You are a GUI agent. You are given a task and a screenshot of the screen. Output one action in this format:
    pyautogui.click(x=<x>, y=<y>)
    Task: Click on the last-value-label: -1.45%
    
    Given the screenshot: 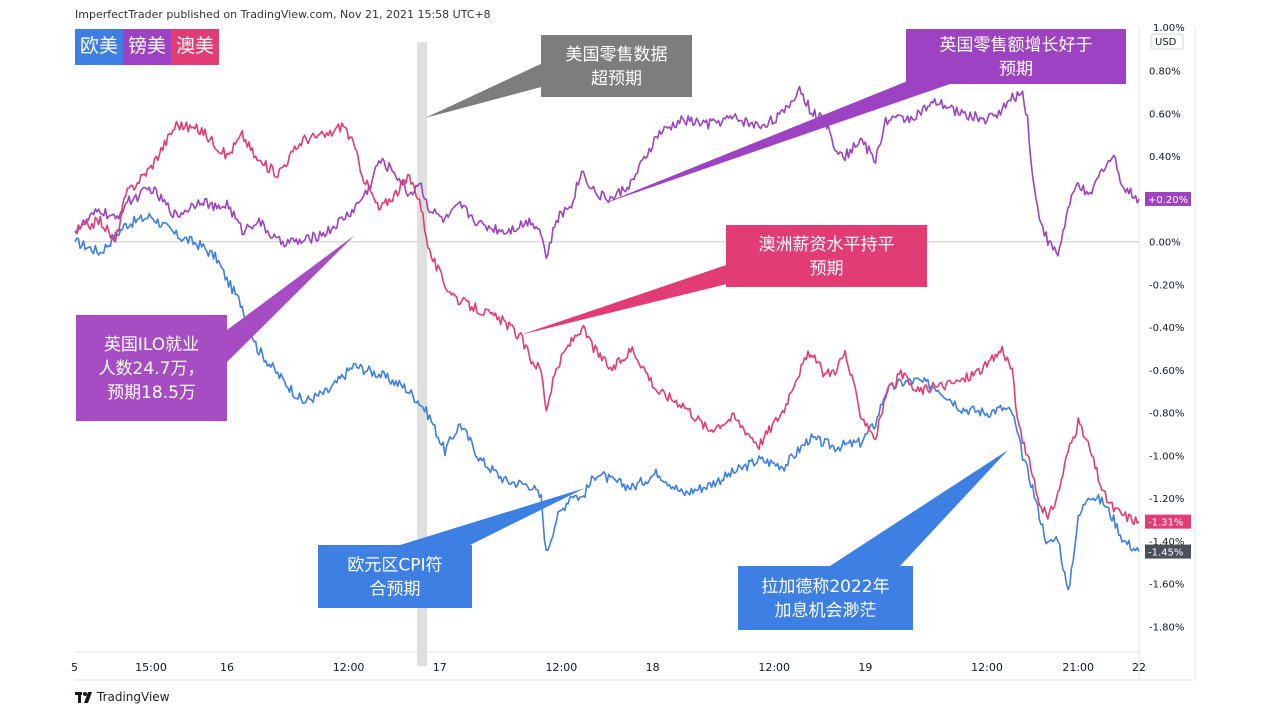 What is the action you would take?
    pyautogui.click(x=1165, y=553)
    